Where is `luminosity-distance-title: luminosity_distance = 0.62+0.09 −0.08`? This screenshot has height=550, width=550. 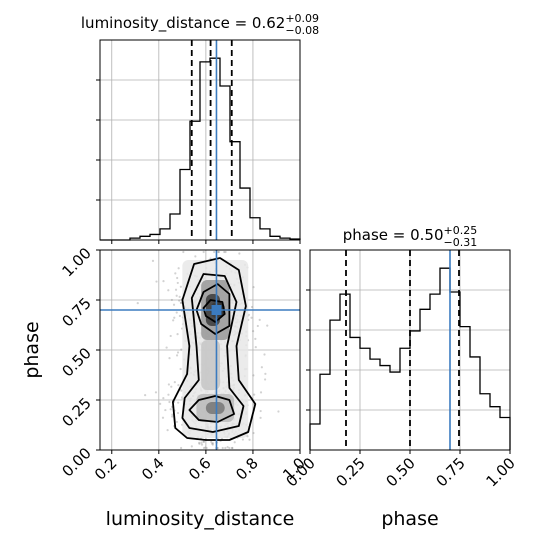 luminosity-distance-title: luminosity_distance = 0.62+0.09 −0.08 is located at coordinates (200, 24).